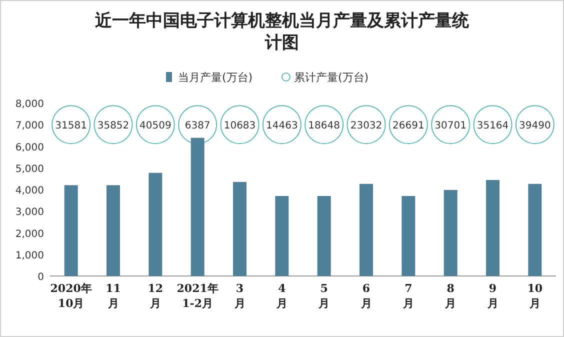 This screenshot has width=564, height=337. I want to click on y-tick-label: 1,000, so click(29, 256).